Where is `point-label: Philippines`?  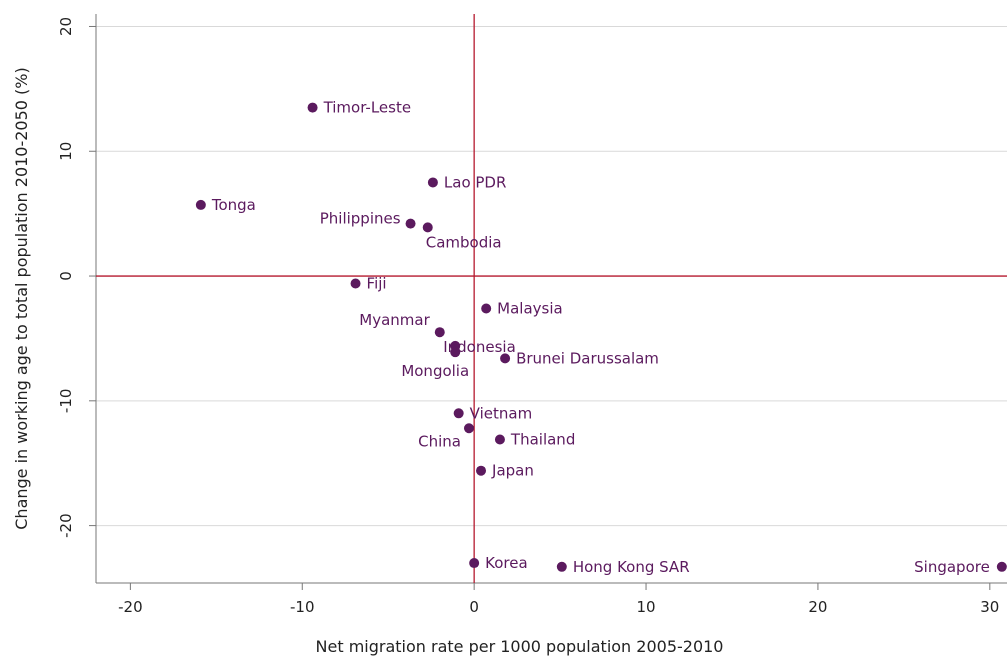
point-label: Philippines is located at coordinates (360, 219).